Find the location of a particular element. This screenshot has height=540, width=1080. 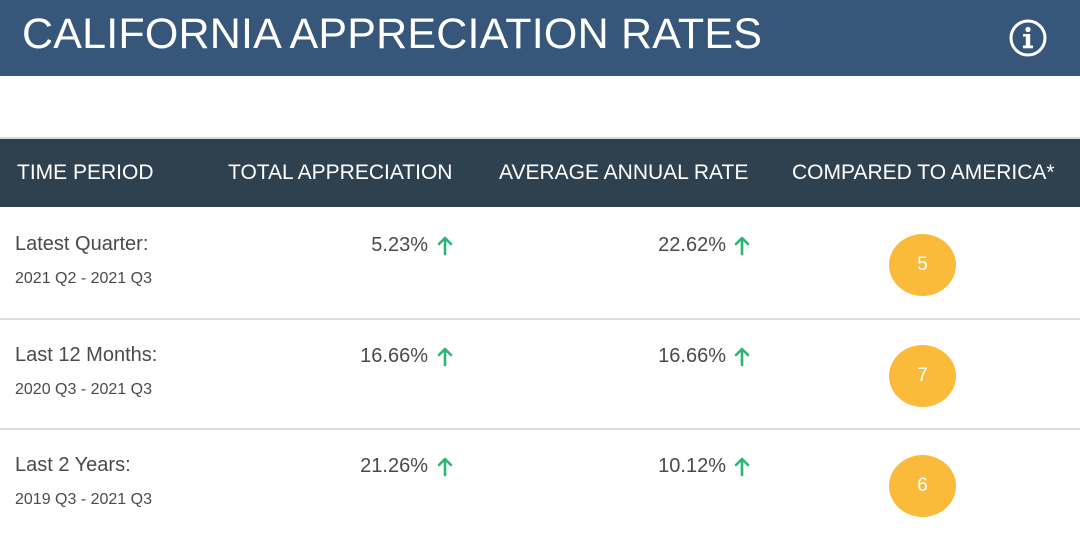

period-range: 2021 Q2 - 2021 Q3 is located at coordinates (83, 278).